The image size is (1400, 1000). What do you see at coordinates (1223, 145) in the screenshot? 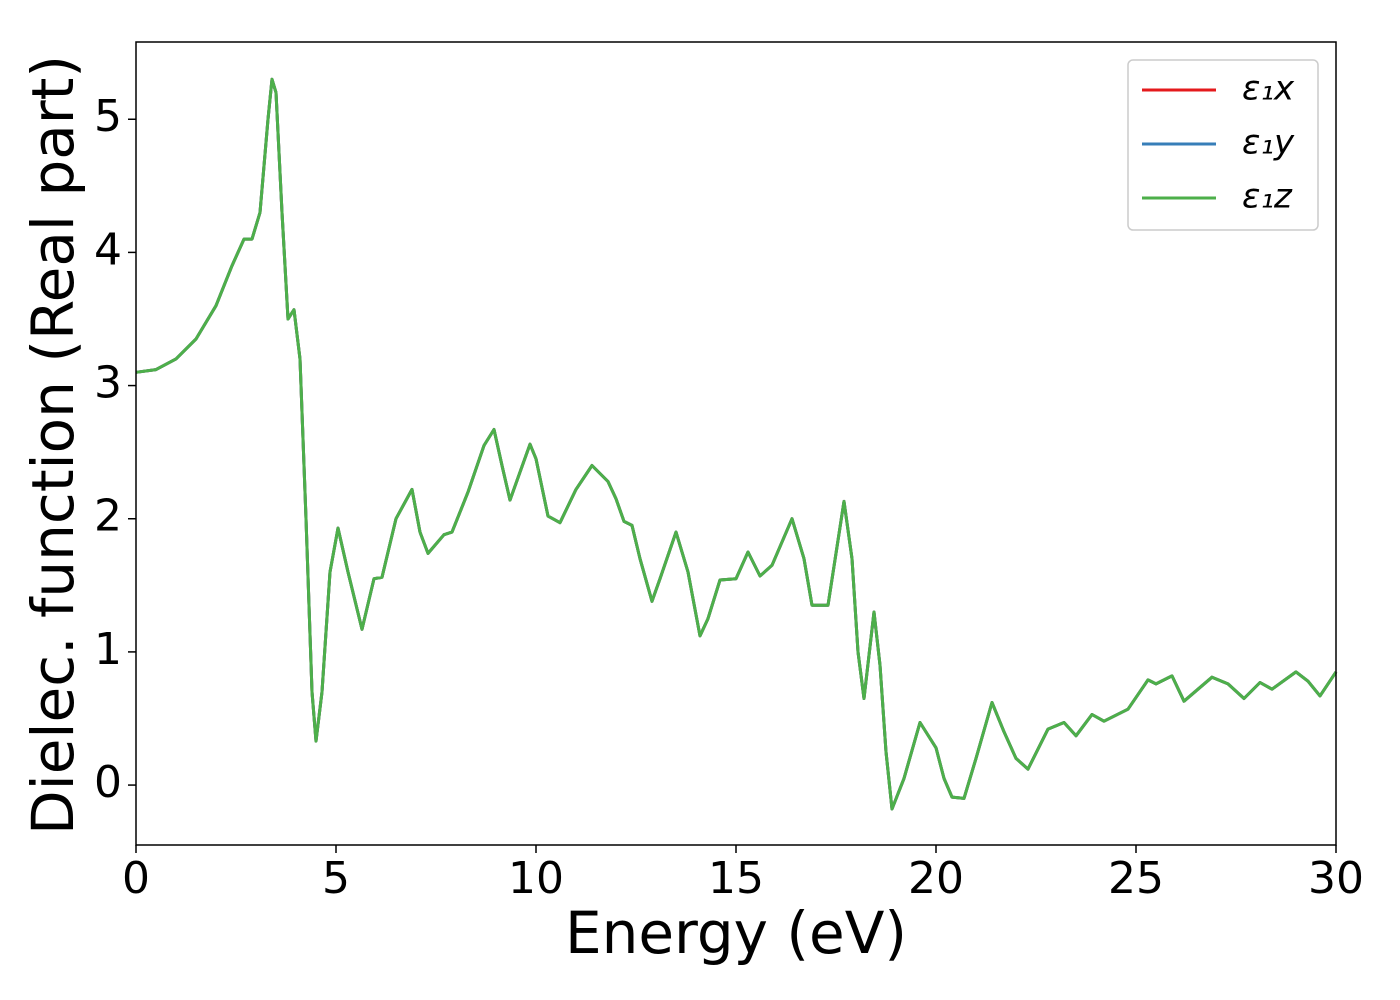
I see `legend-box` at bounding box center [1223, 145].